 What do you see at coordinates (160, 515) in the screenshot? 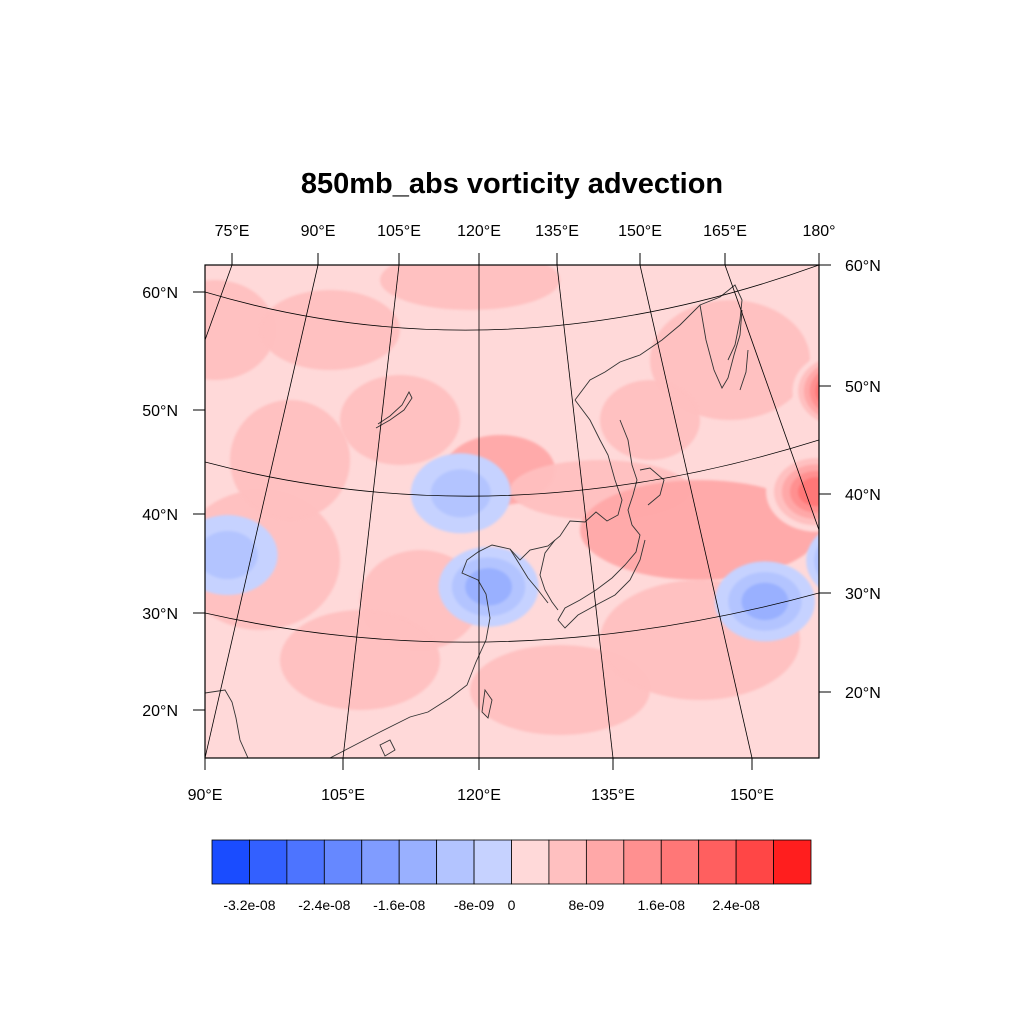
I see `left-lat-label: 40°N` at bounding box center [160, 515].